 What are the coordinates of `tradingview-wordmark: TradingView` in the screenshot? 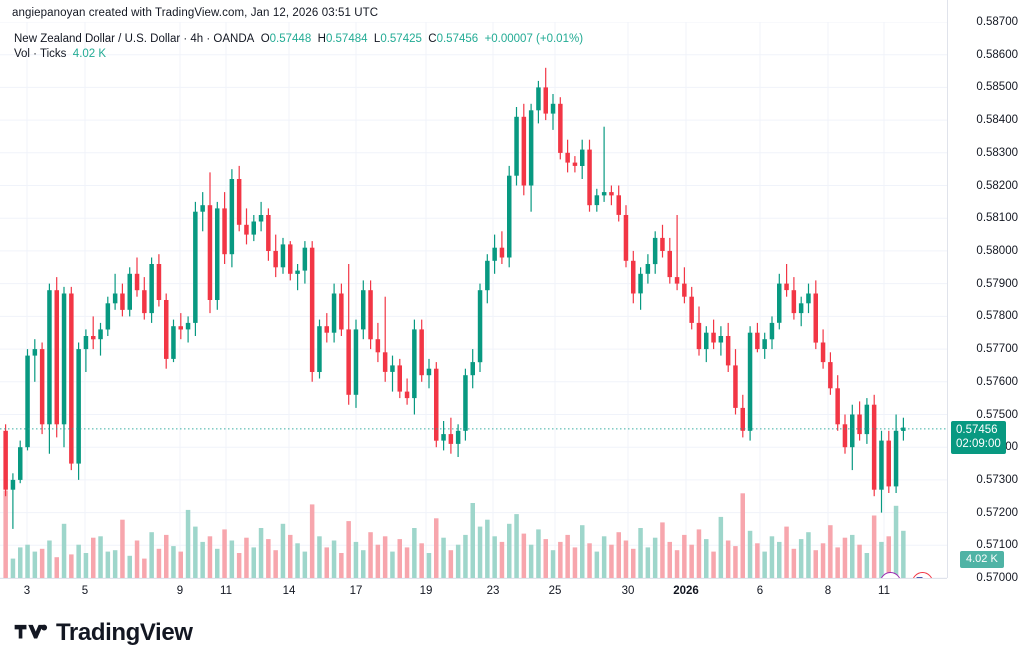 It's located at (124, 632).